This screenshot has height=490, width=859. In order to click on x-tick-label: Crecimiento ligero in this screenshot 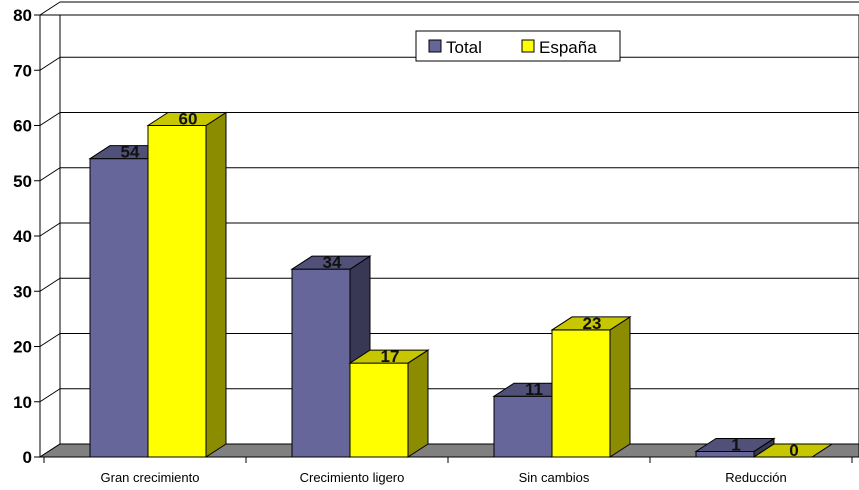, I will do `click(352, 477)`.